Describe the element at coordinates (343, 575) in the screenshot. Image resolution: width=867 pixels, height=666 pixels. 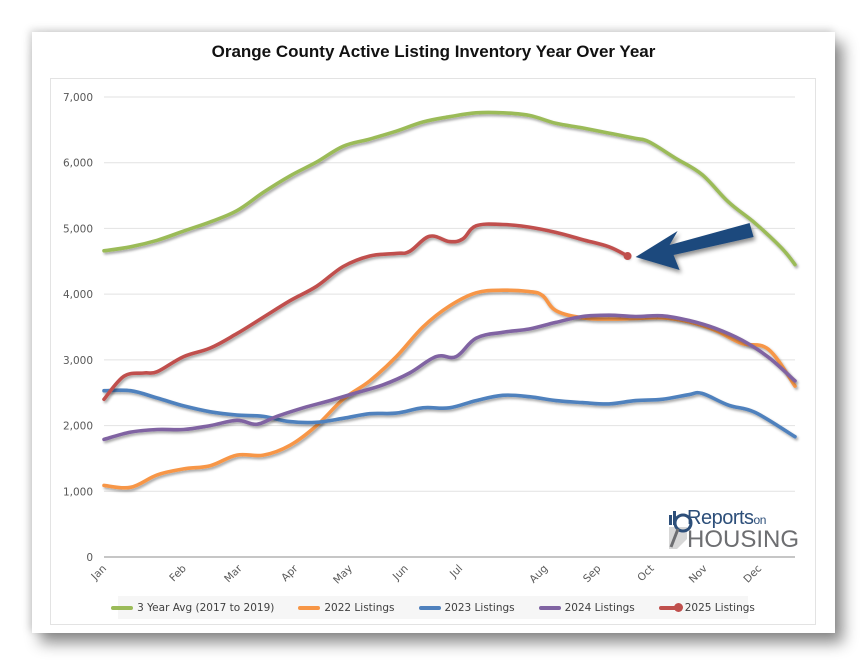
I see `x-tick-label: May` at that location.